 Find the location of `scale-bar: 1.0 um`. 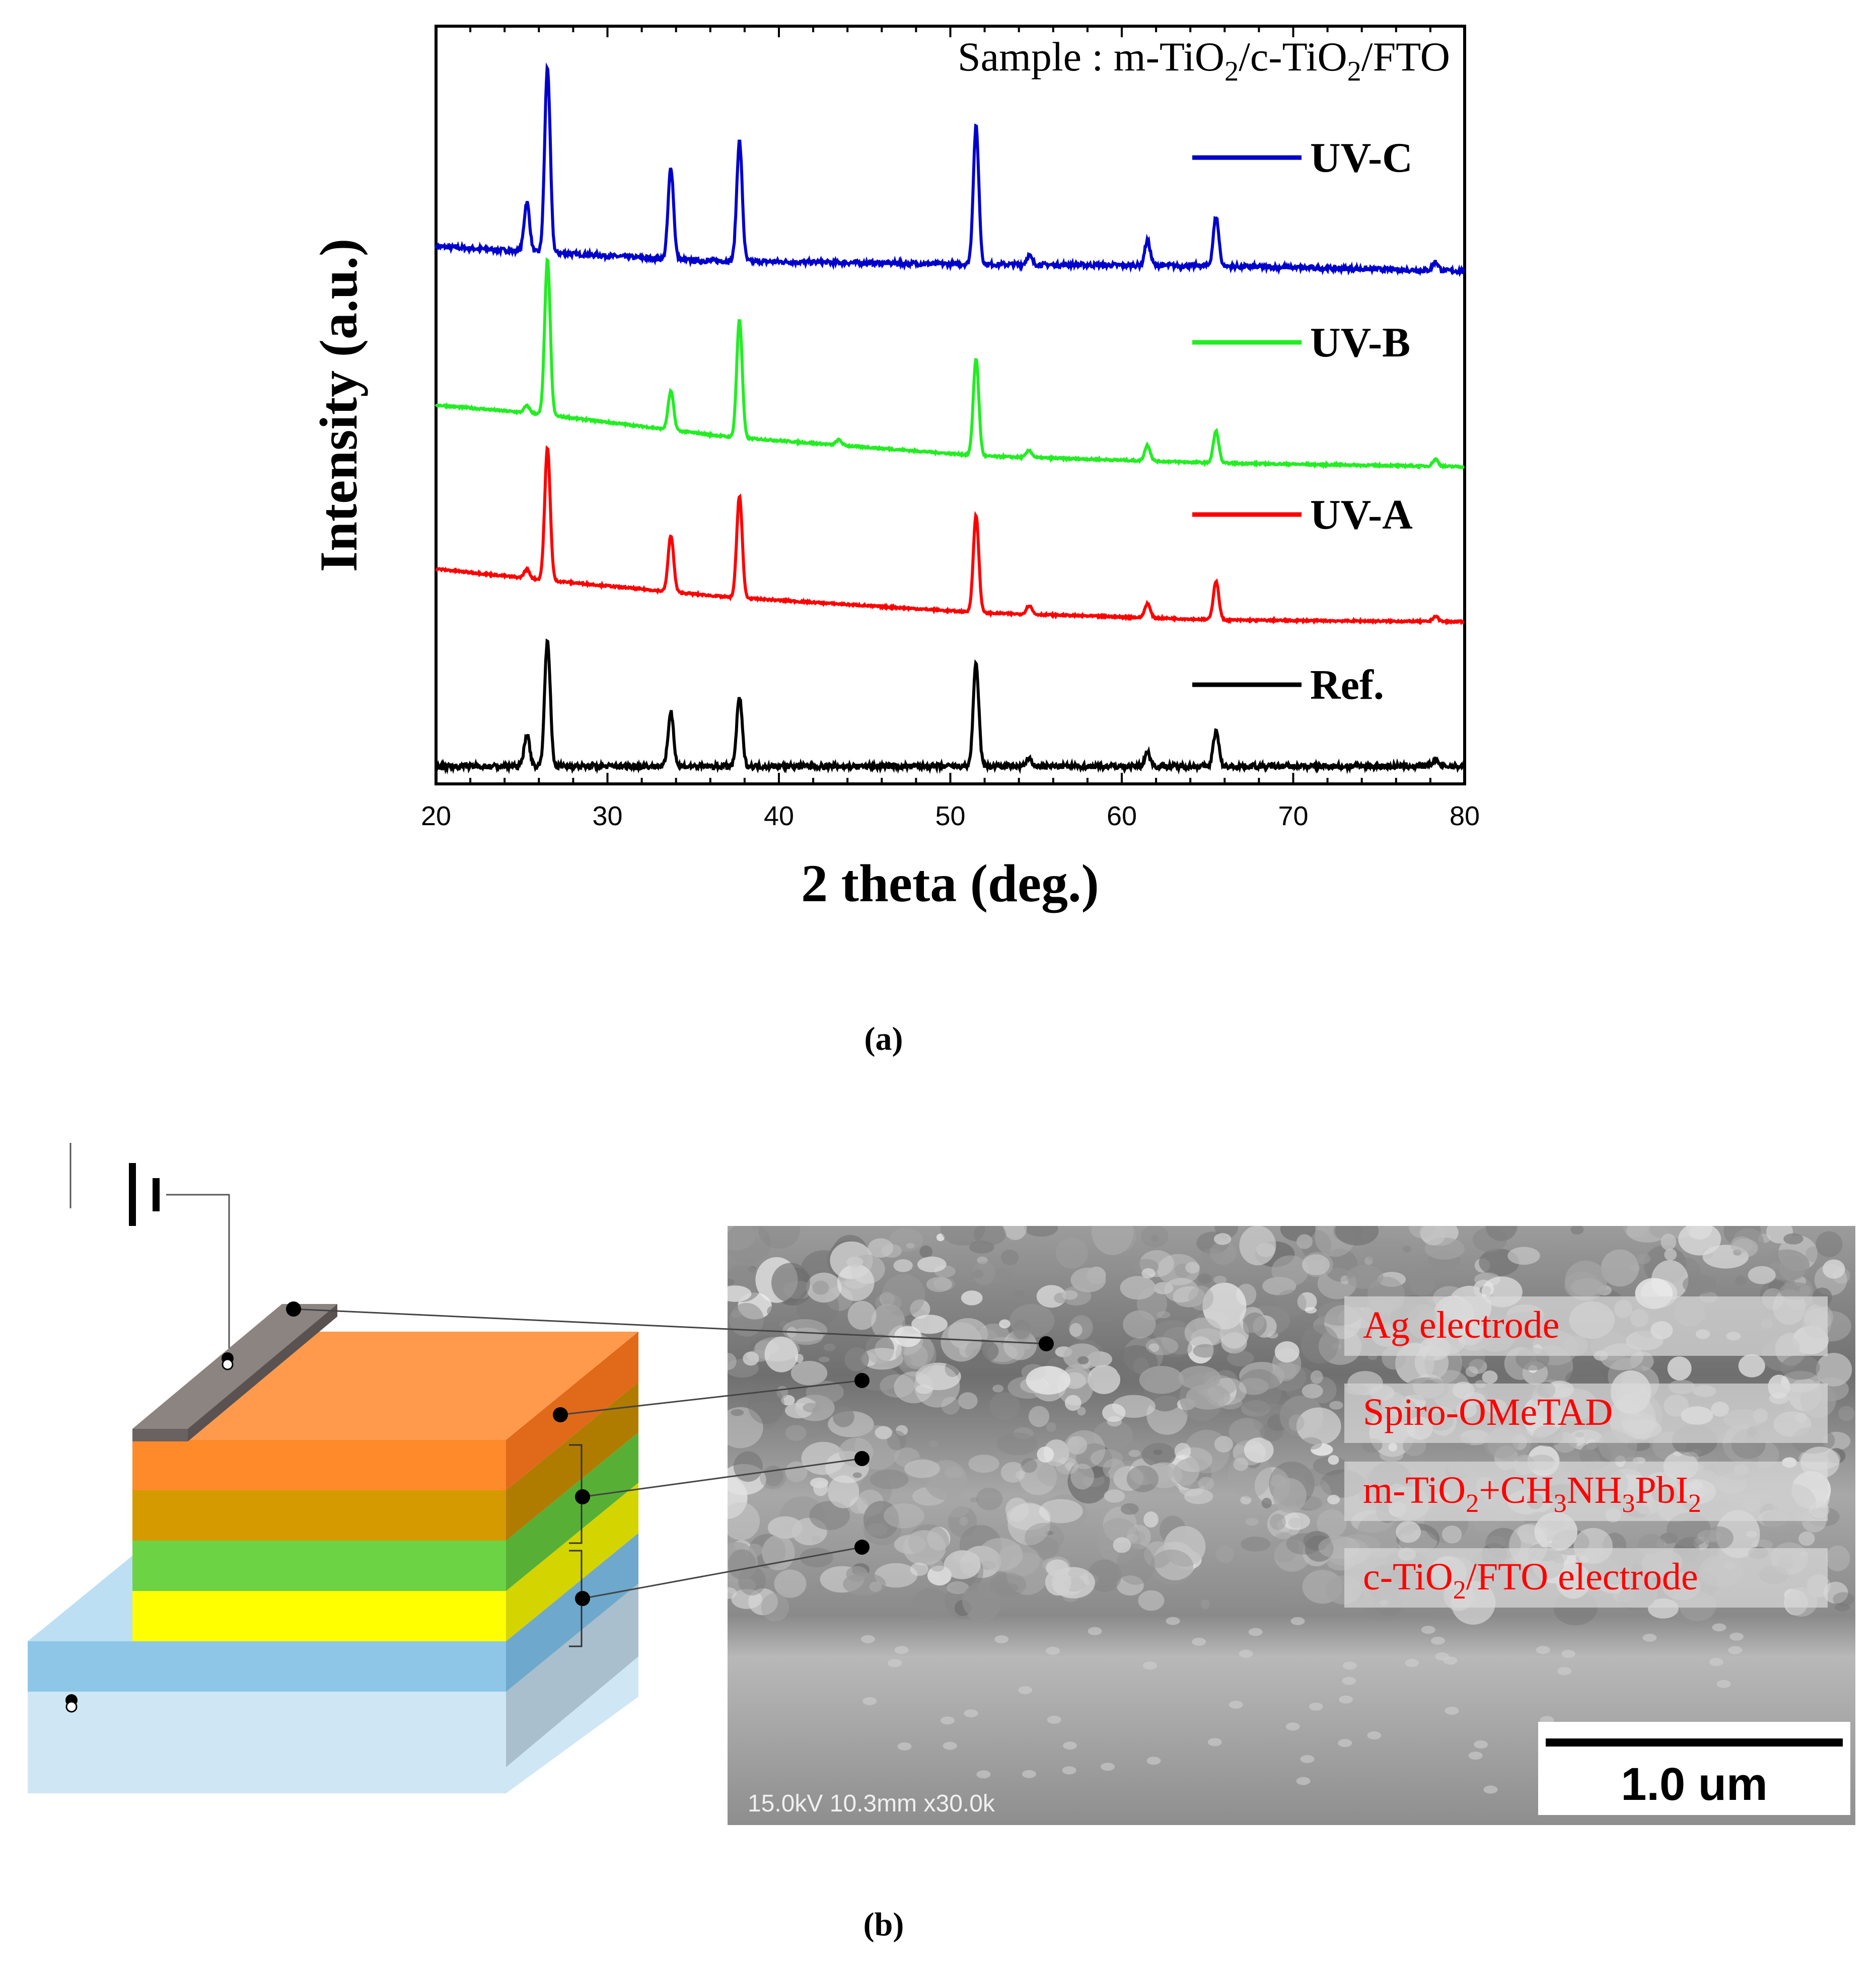

scale-bar: 1.0 um is located at coordinates (1694, 1768).